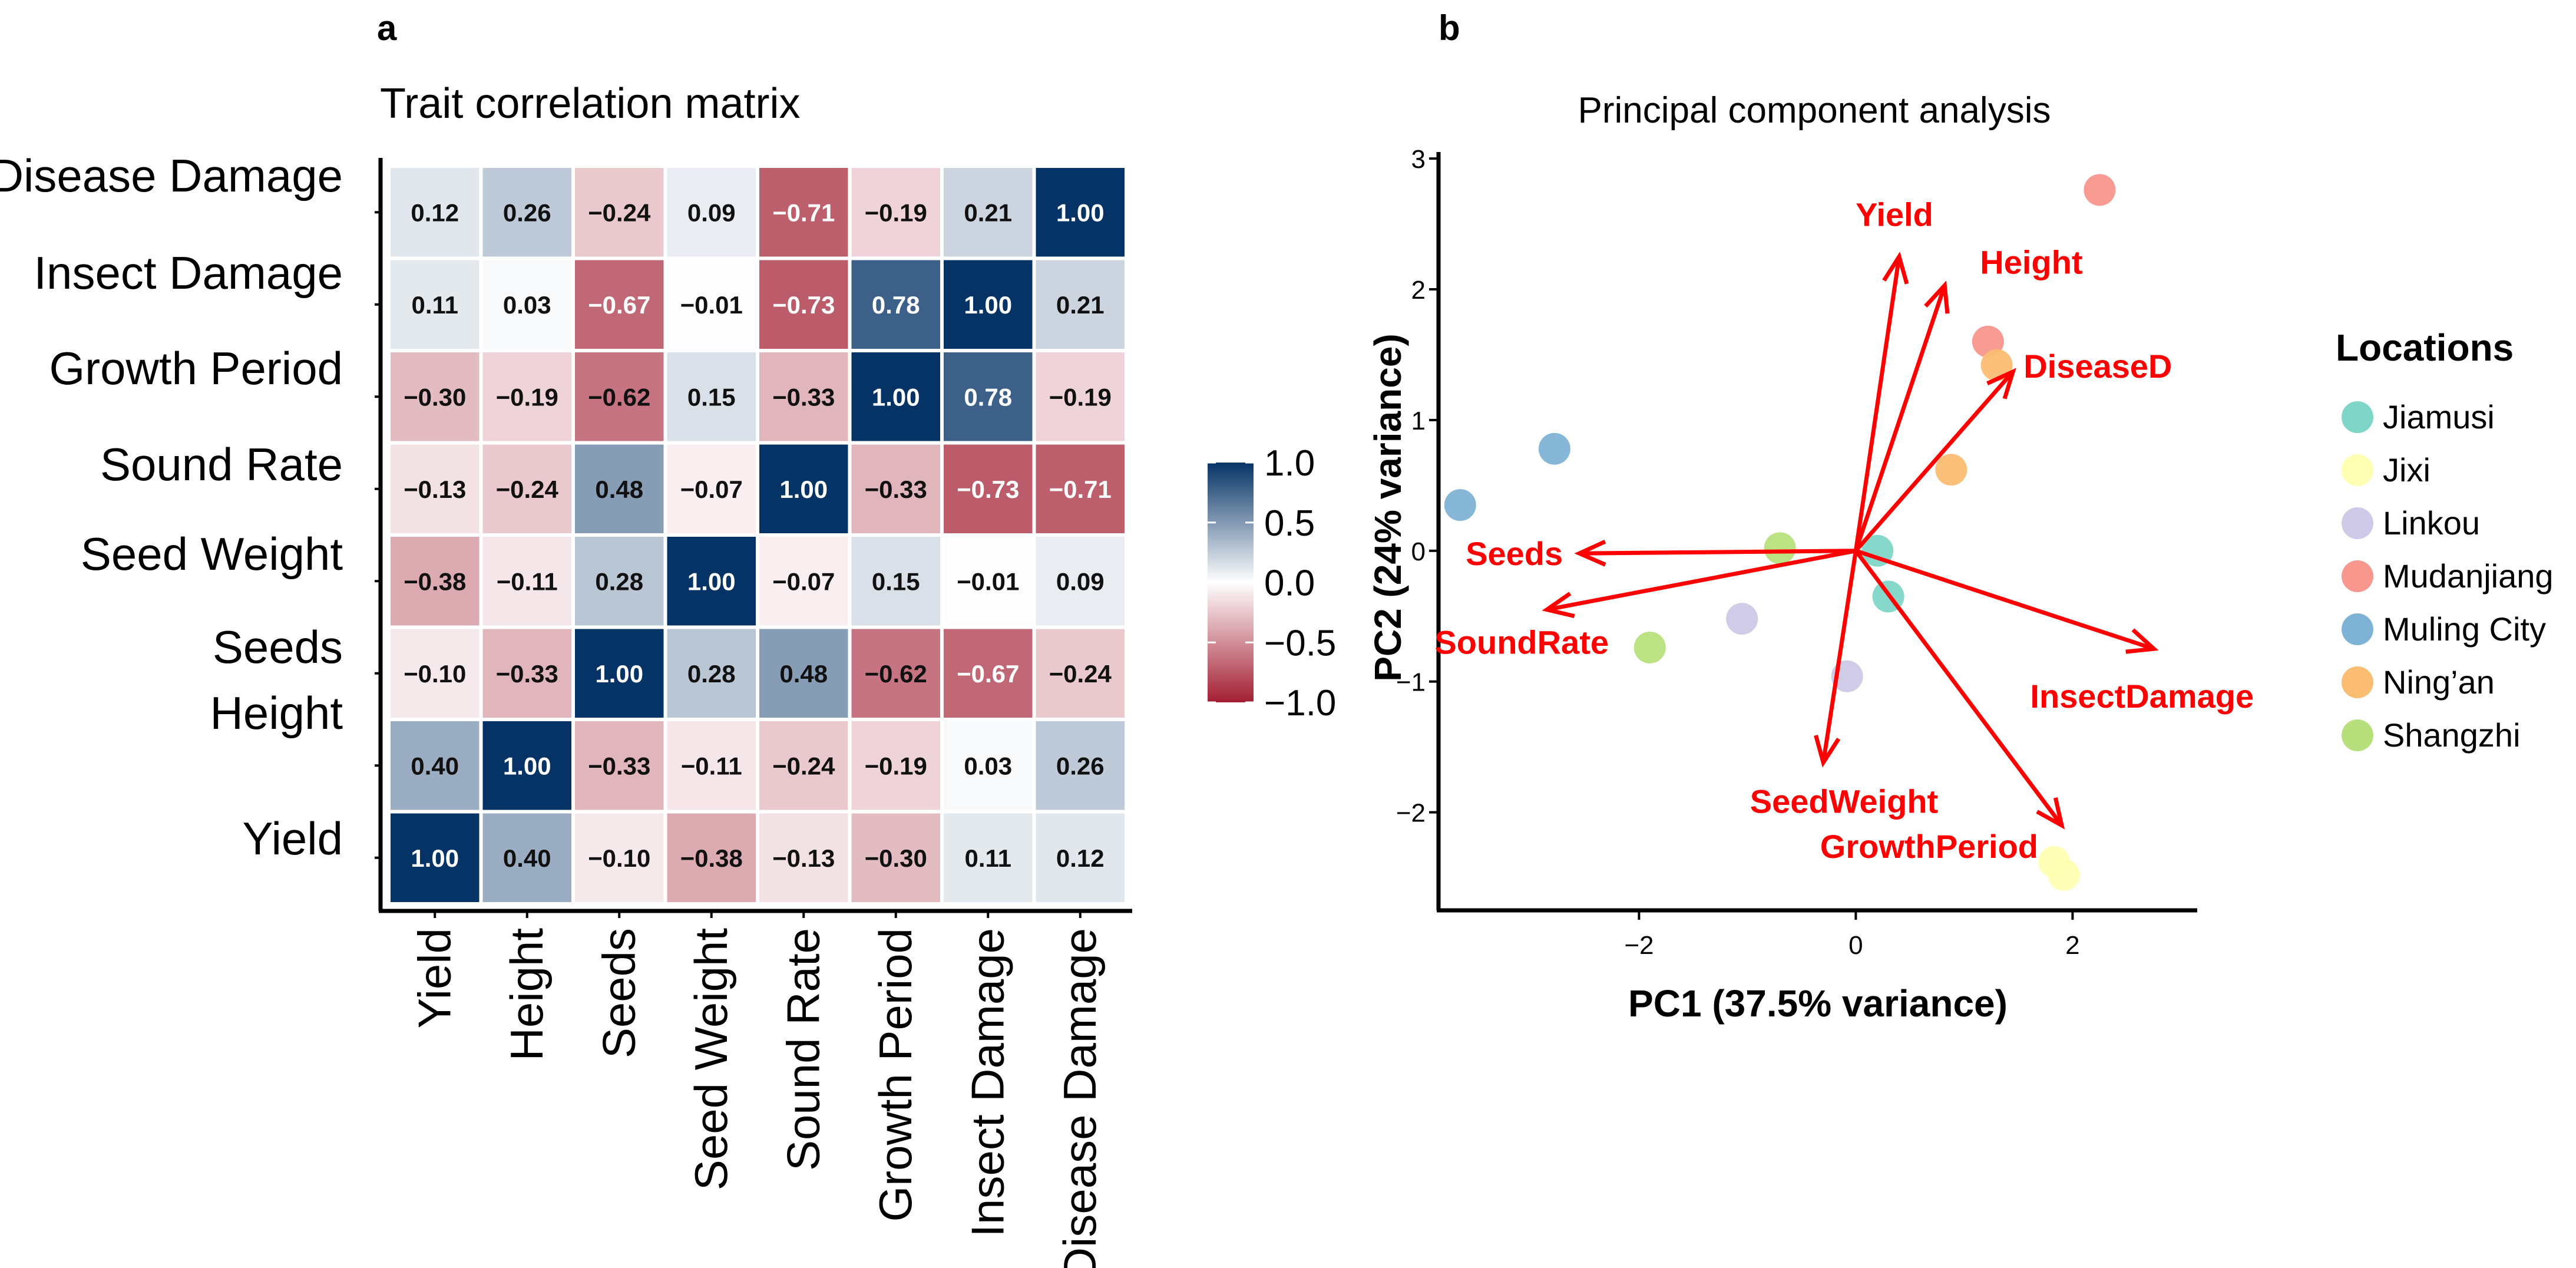  Describe the element at coordinates (1418, 159) in the screenshot. I see `pca-y-tick-label: 3` at that location.